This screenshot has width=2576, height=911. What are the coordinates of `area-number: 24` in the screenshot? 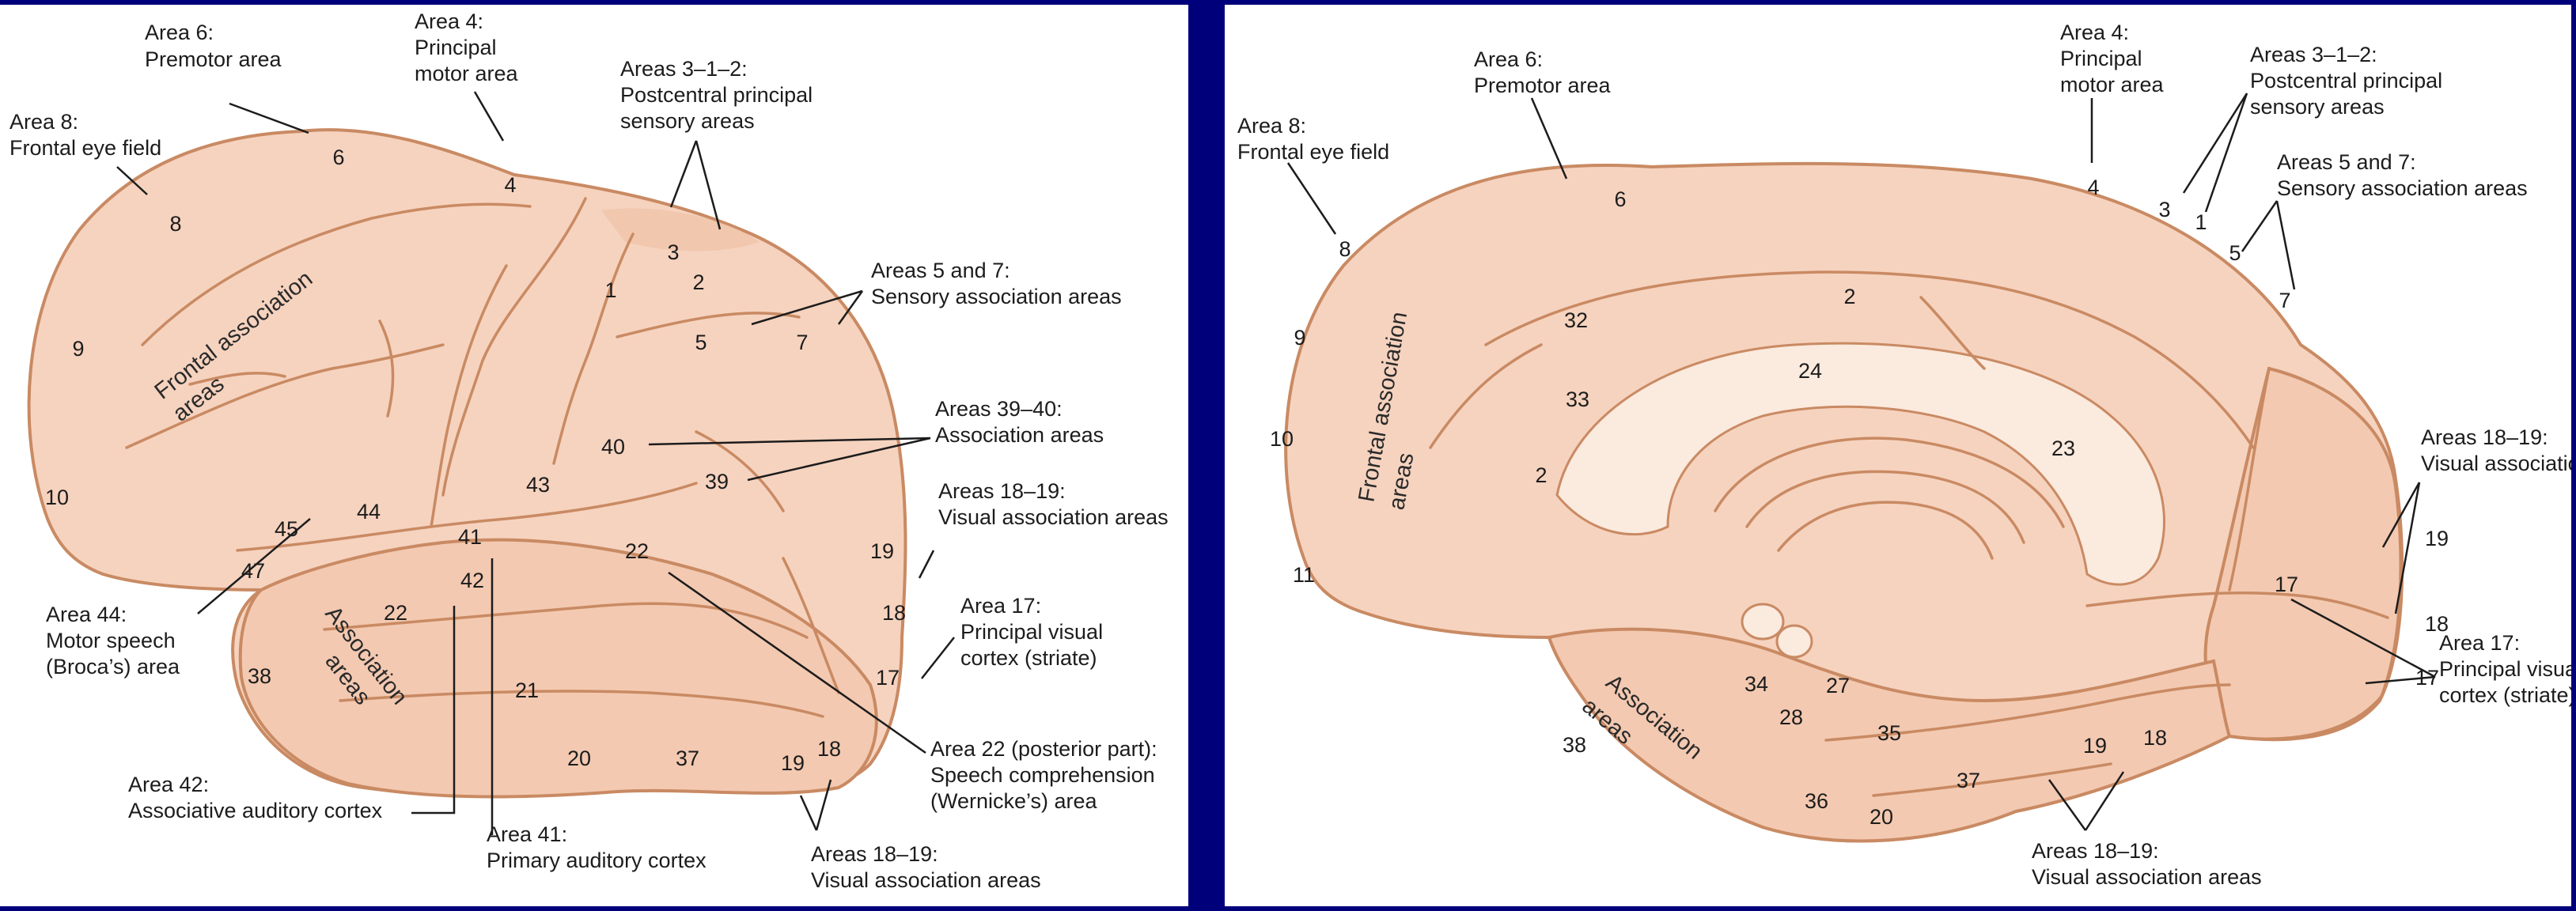 It's located at (1810, 371).